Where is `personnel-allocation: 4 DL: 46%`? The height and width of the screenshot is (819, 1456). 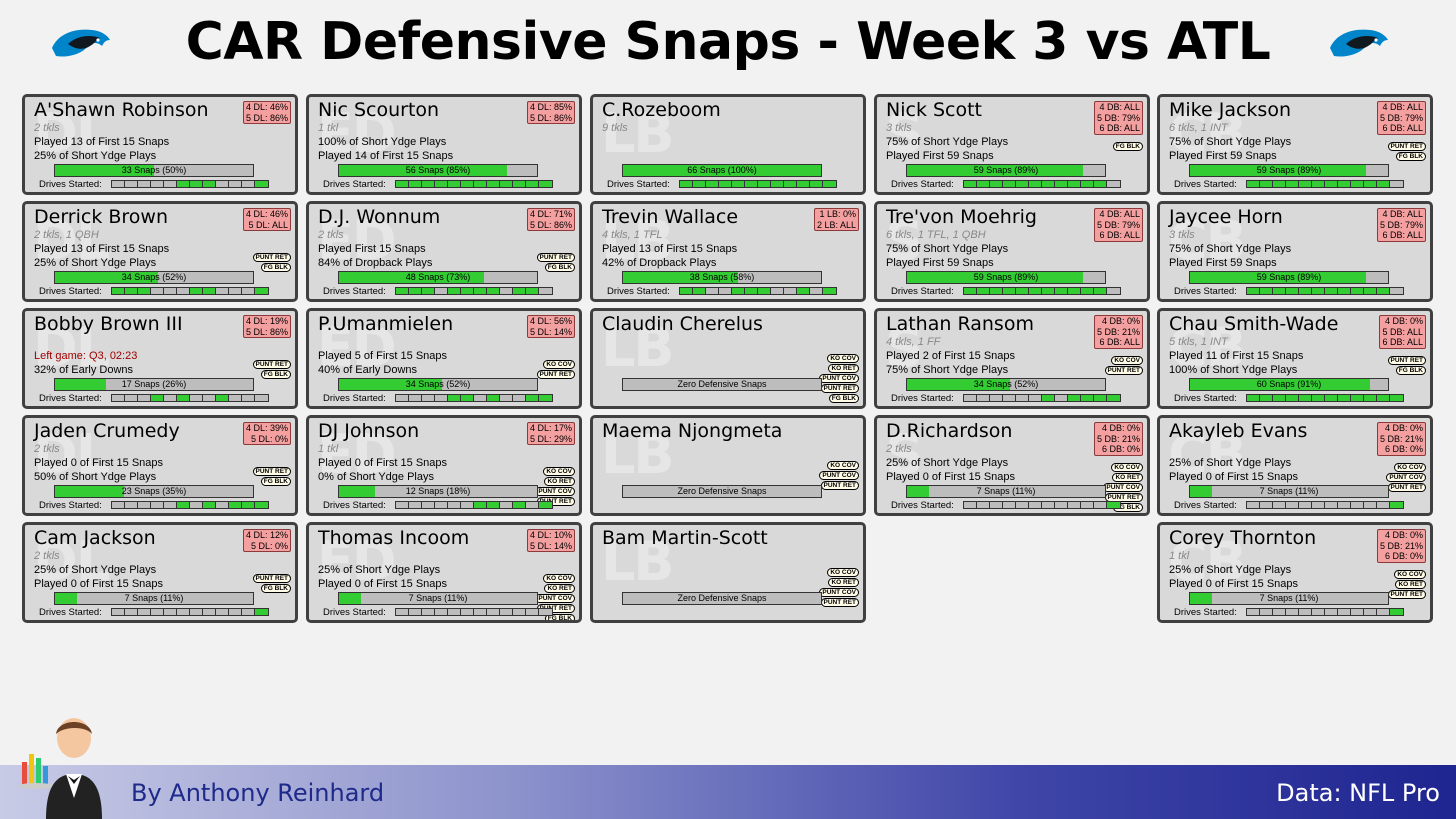
personnel-allocation: 4 DL: 46% is located at coordinates (266, 107).